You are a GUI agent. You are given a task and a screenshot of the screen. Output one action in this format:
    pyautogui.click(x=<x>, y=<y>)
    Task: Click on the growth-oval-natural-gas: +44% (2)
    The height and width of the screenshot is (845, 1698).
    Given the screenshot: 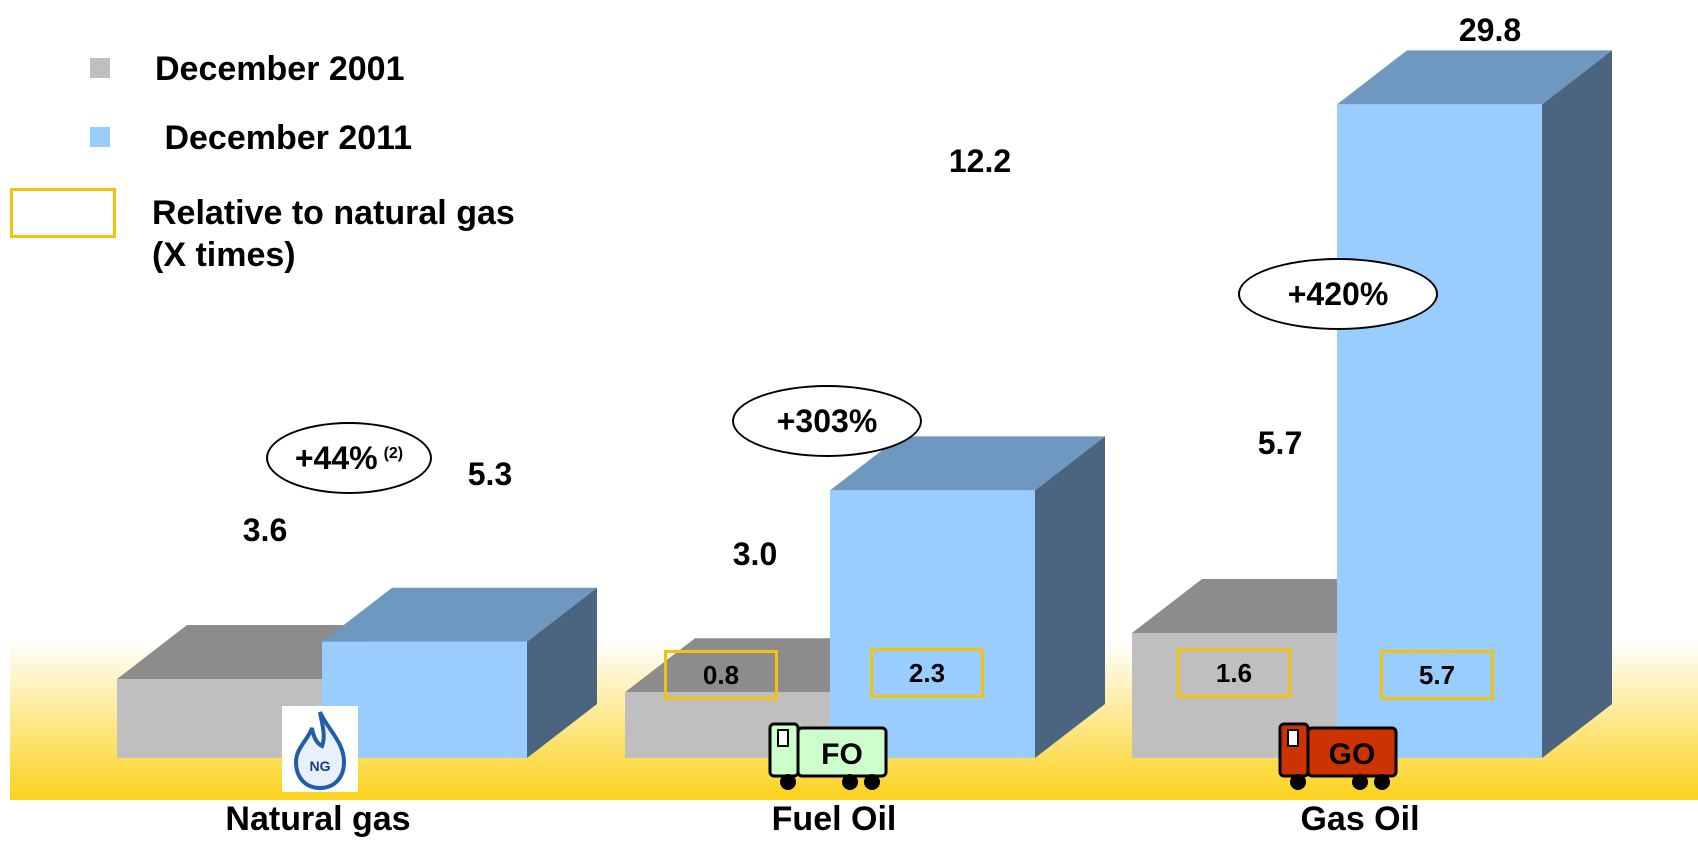 What is the action you would take?
    pyautogui.click(x=349, y=458)
    